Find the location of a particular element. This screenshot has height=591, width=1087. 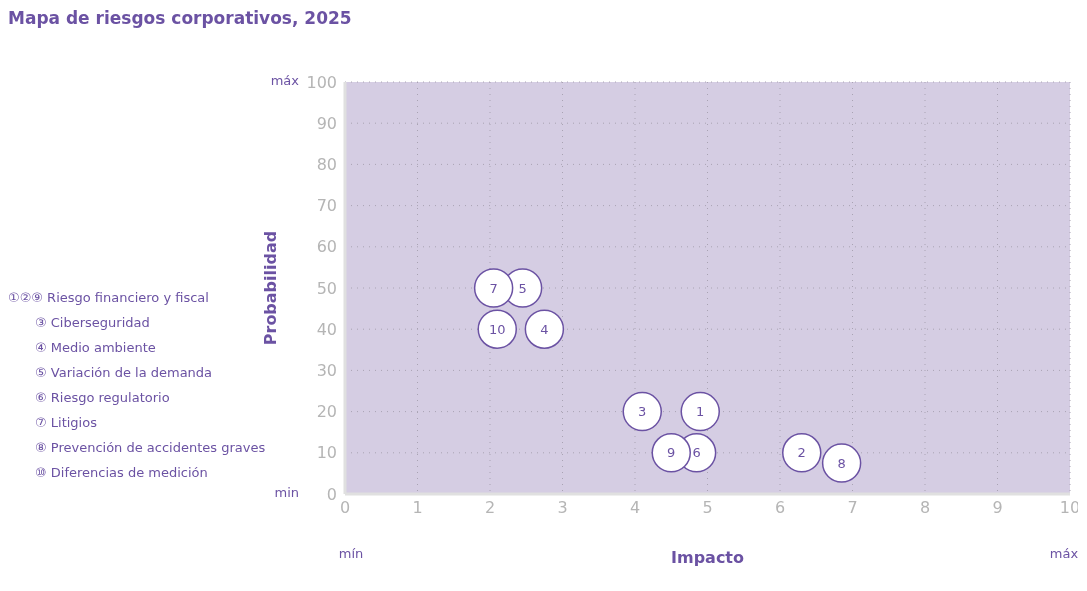

x-tick-label: 7 is located at coordinates (852, 508).